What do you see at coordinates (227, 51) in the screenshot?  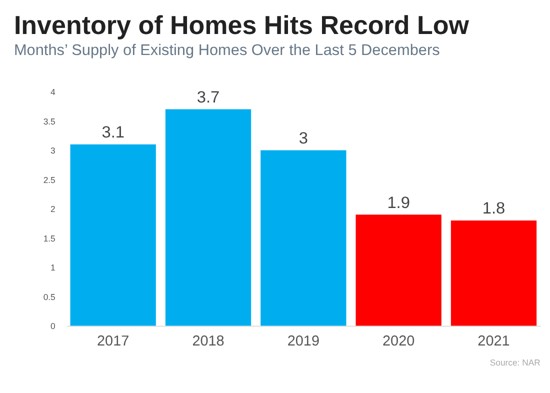 I see `chart-subtitle: Months’ Supply of Existing Homes Over the Last 5 Decembers` at bounding box center [227, 51].